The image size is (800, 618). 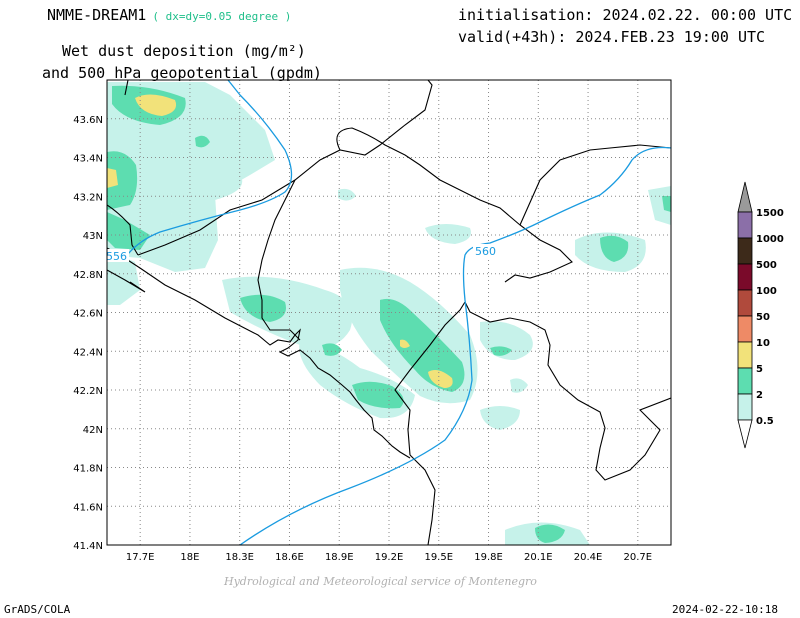 I want to click on lon-tick-label: 20.7E, so click(x=638, y=557).